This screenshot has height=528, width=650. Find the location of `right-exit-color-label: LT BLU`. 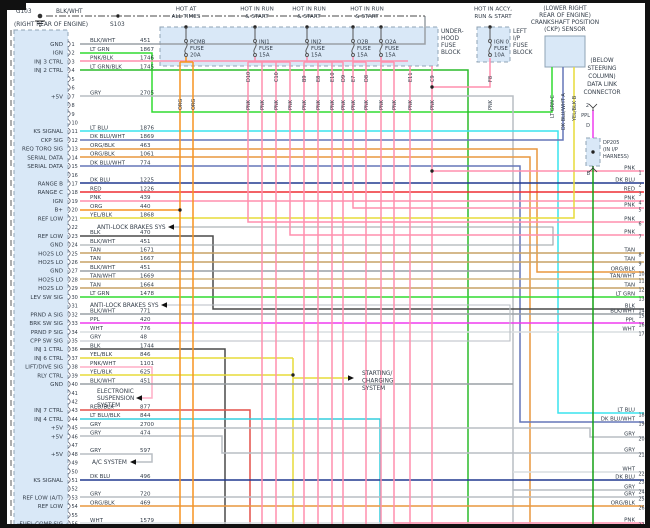

right-exit-color-label: LT BLU is located at coordinates (626, 411).